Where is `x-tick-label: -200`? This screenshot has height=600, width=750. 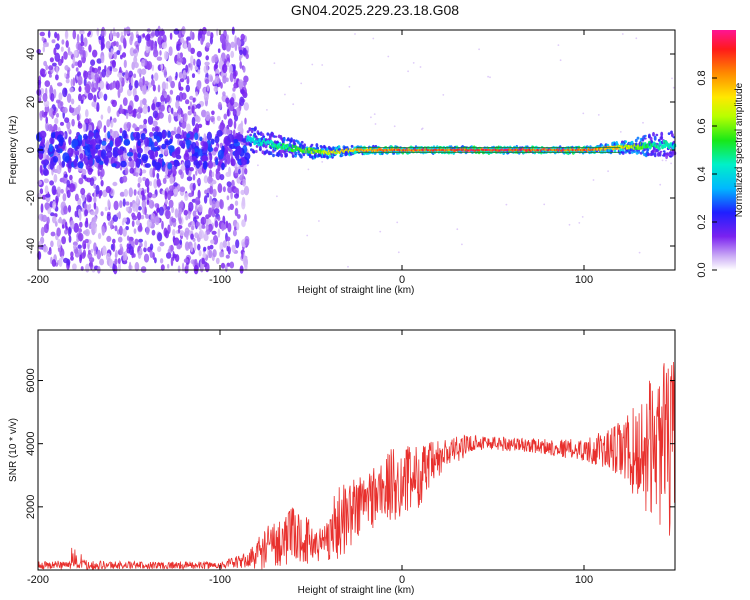 x-tick-label: -200 is located at coordinates (38, 280).